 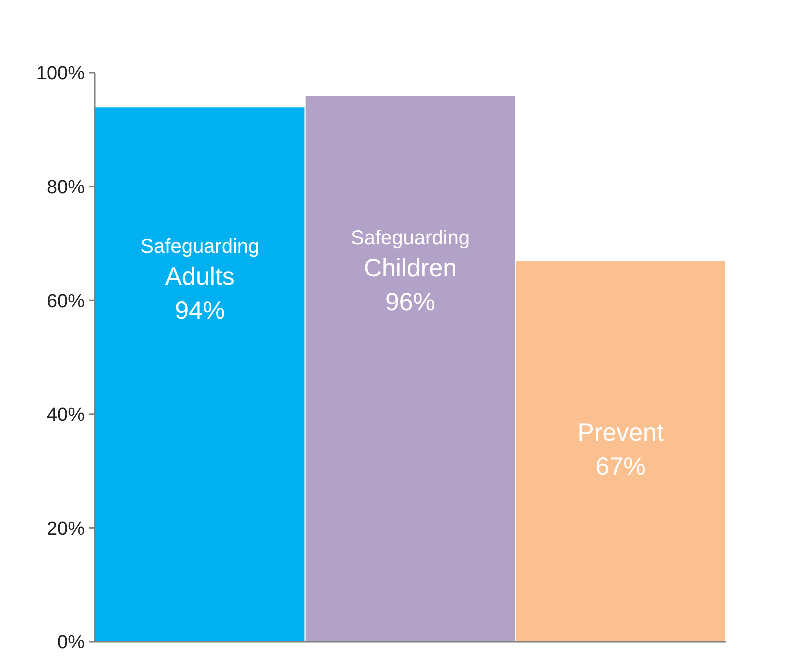 What do you see at coordinates (410, 302) in the screenshot?
I see `data-label: 96%` at bounding box center [410, 302].